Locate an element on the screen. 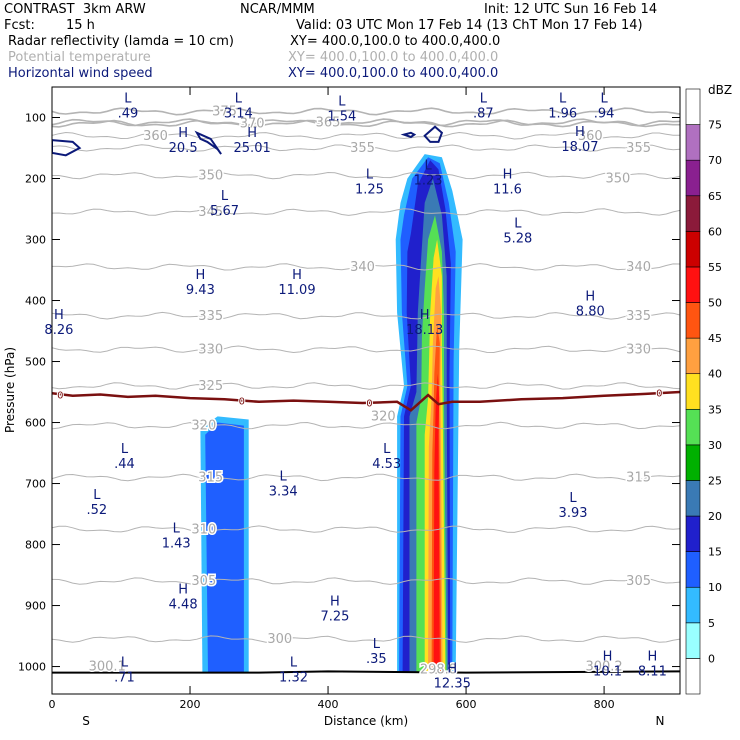  wind-extremum-letter-4: L is located at coordinates (563, 98).